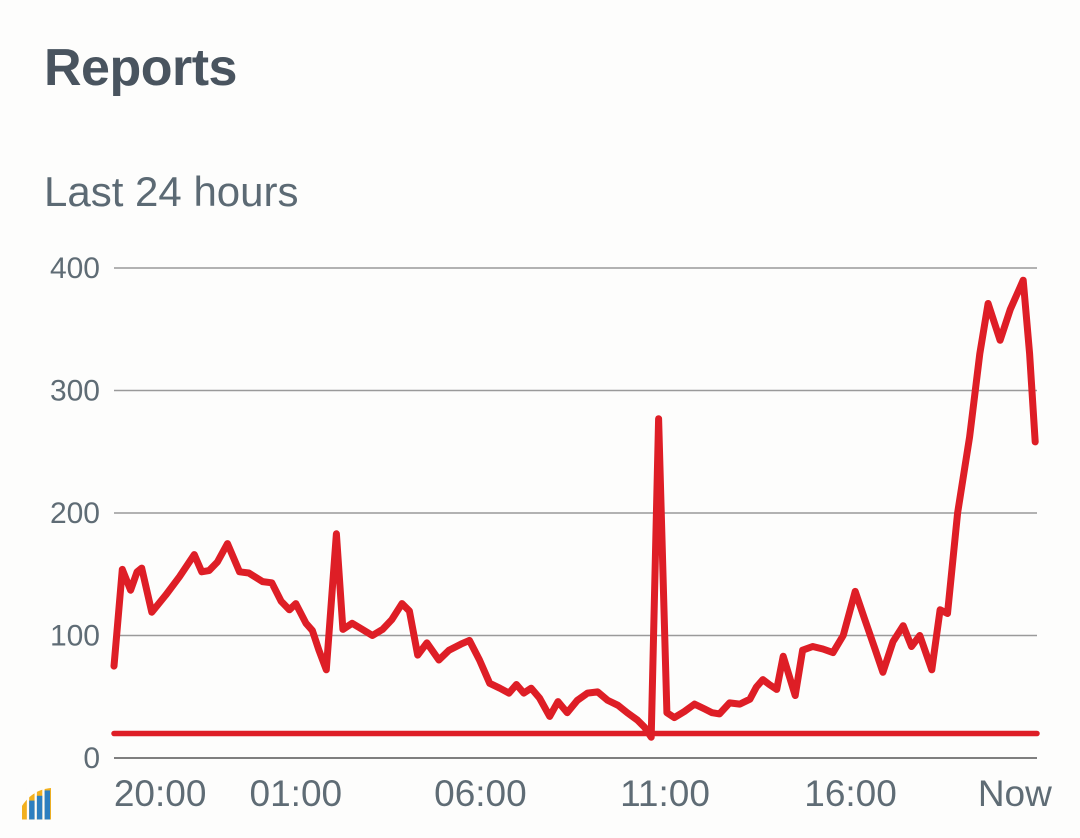  What do you see at coordinates (296, 793) in the screenshot?
I see `x-tick-label-0100: 01:00` at bounding box center [296, 793].